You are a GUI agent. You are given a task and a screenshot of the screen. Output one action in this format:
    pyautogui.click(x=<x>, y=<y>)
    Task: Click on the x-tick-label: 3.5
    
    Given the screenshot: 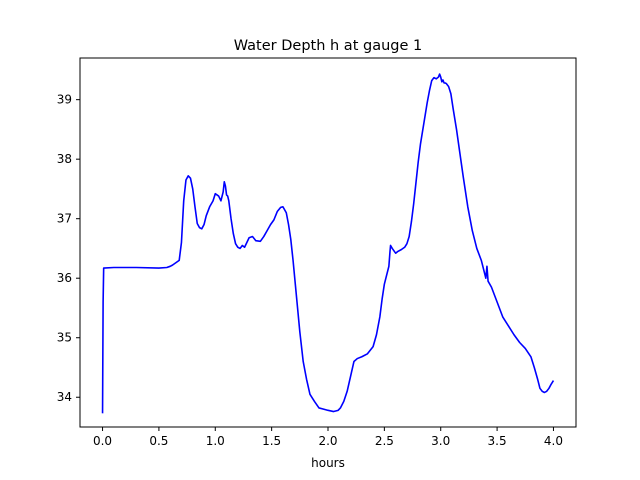 What is the action you would take?
    pyautogui.click(x=497, y=441)
    